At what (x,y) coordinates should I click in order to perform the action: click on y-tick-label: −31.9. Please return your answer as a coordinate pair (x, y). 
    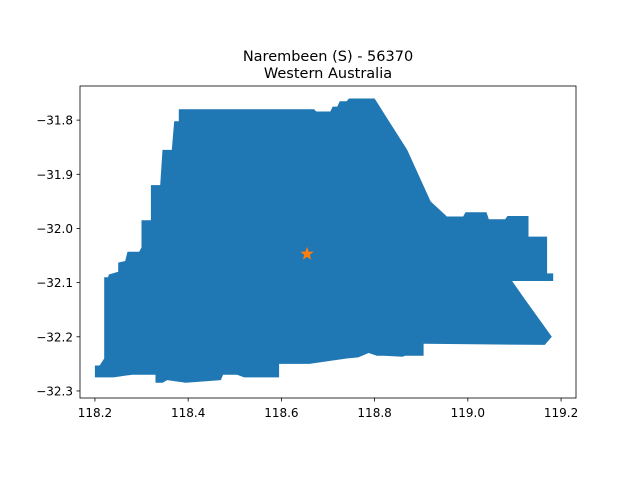
    Looking at the image, I should click on (54, 175).